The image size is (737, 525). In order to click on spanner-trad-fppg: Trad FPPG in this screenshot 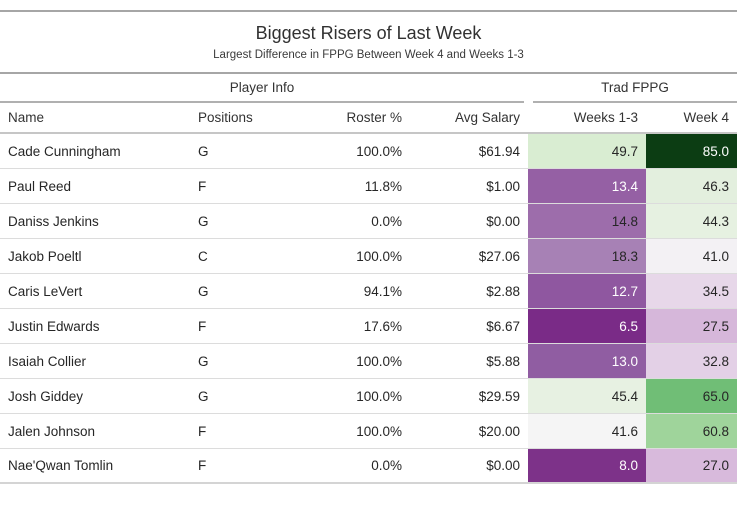, I will do `click(632, 88)`.